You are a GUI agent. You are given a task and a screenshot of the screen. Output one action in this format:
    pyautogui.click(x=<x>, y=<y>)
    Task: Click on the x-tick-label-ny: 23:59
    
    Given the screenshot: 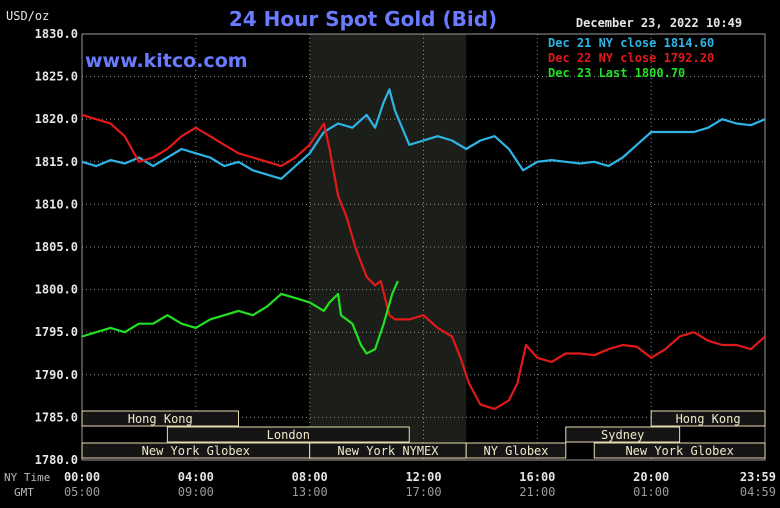 What is the action you would take?
    pyautogui.click(x=758, y=477)
    